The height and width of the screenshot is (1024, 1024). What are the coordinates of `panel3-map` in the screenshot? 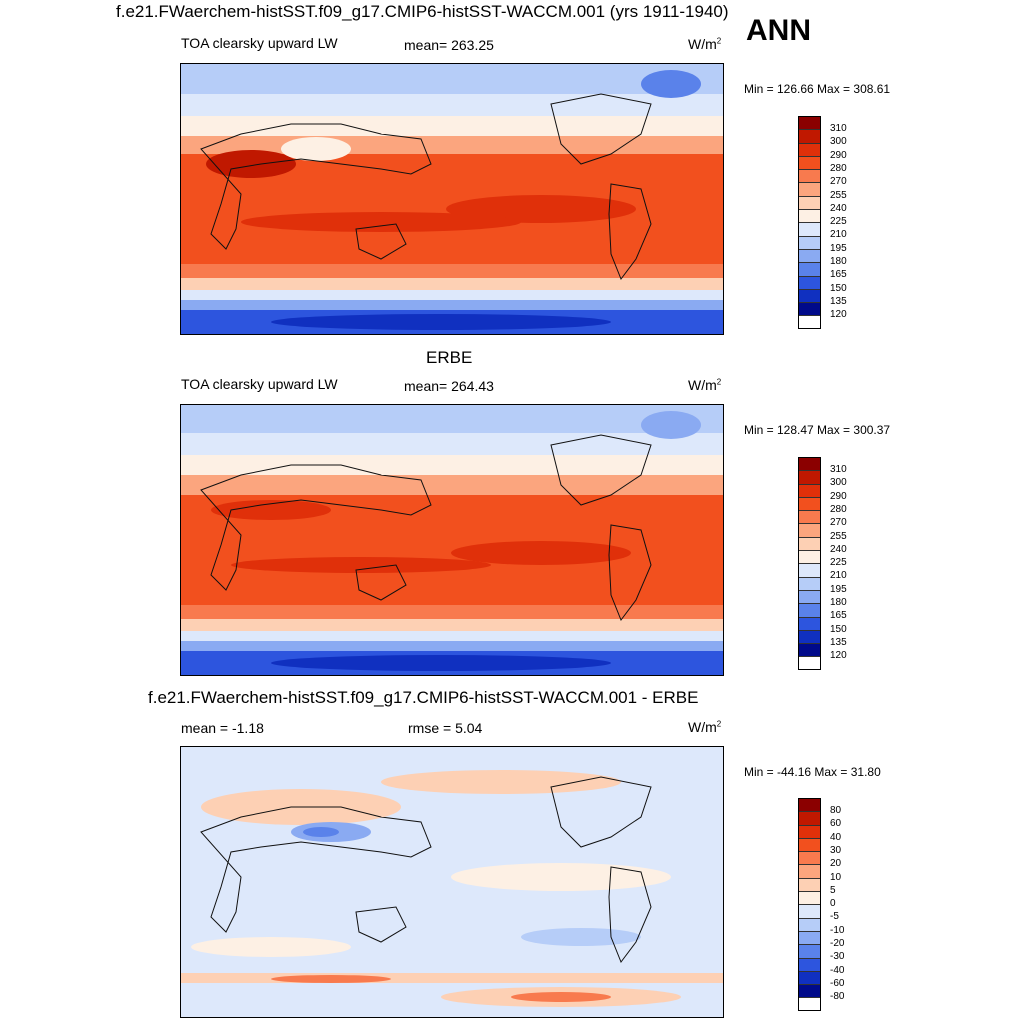 It's located at (452, 882).